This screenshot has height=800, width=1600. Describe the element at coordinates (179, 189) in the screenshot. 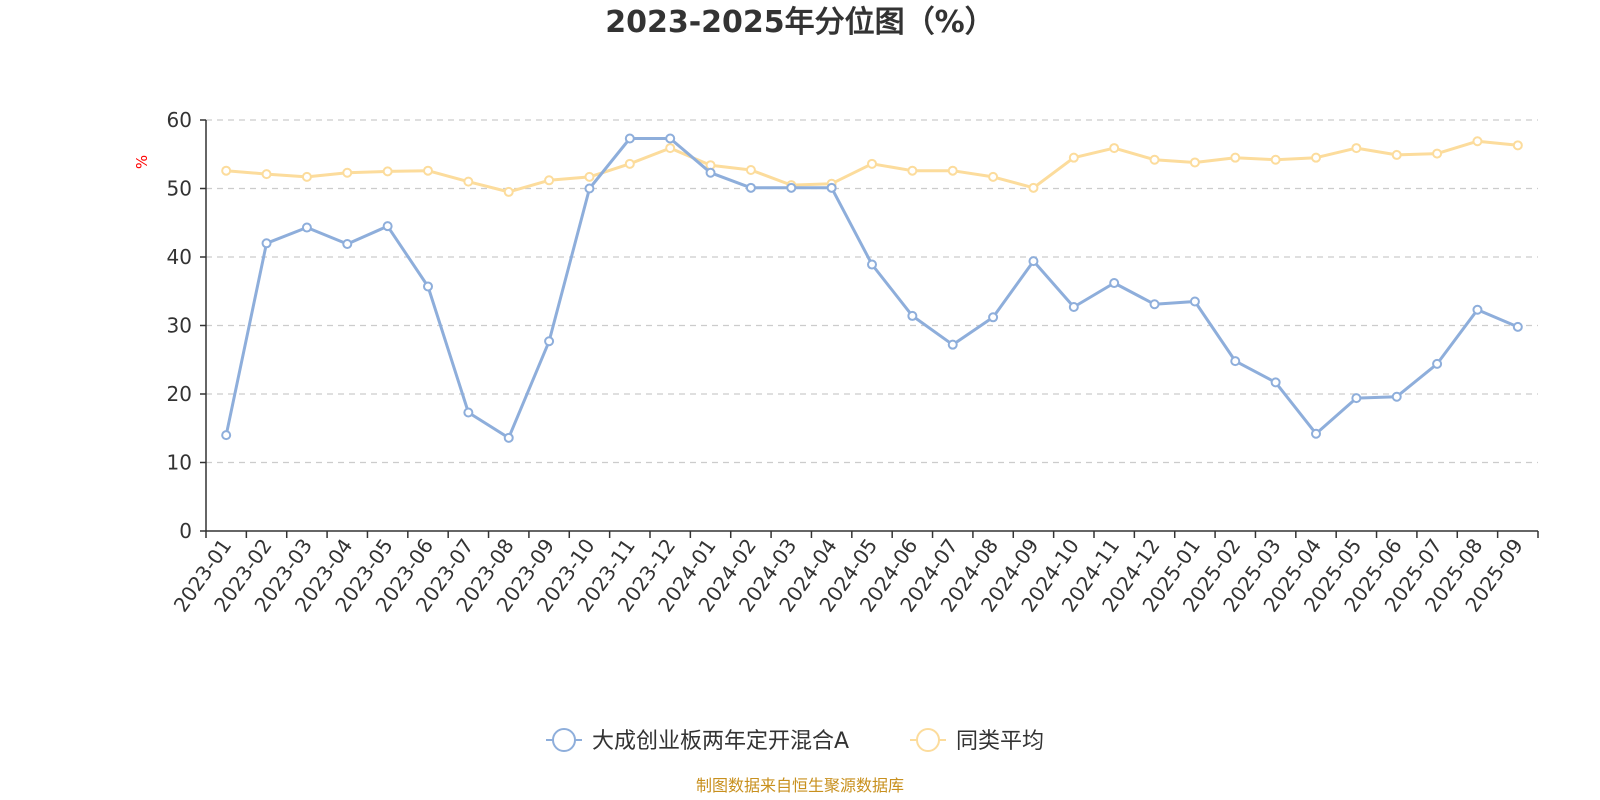

I see `y-tick-label: 50` at that location.